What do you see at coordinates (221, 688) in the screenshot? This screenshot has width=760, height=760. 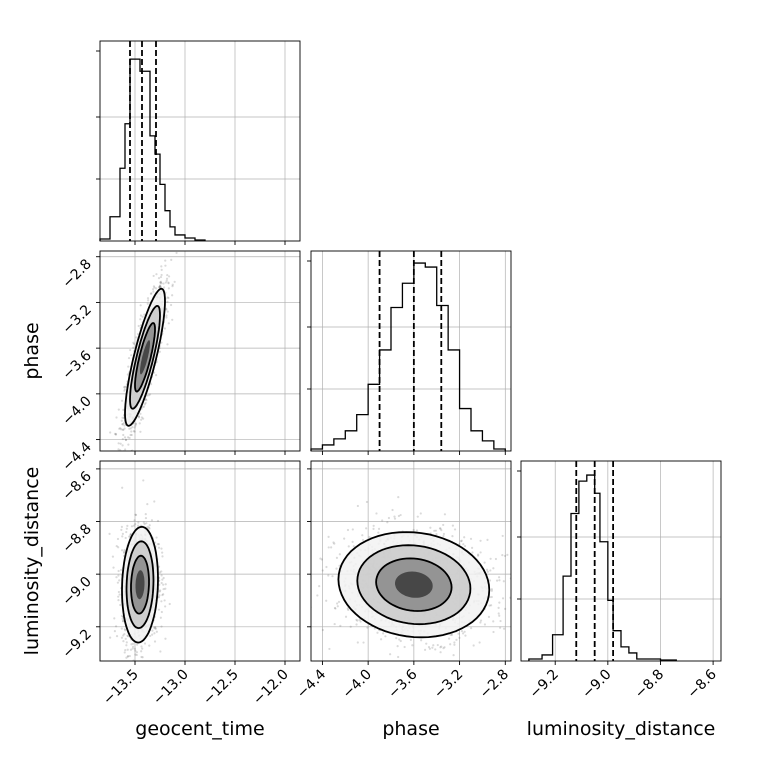 I see `x-tick-label: −12.5` at bounding box center [221, 688].